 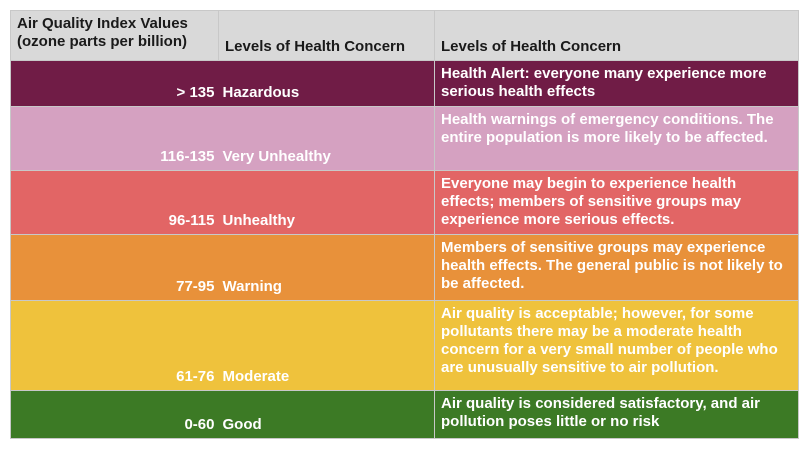 What do you see at coordinates (114, 83) in the screenshot?
I see `aqi-range-cell: > 135` at bounding box center [114, 83].